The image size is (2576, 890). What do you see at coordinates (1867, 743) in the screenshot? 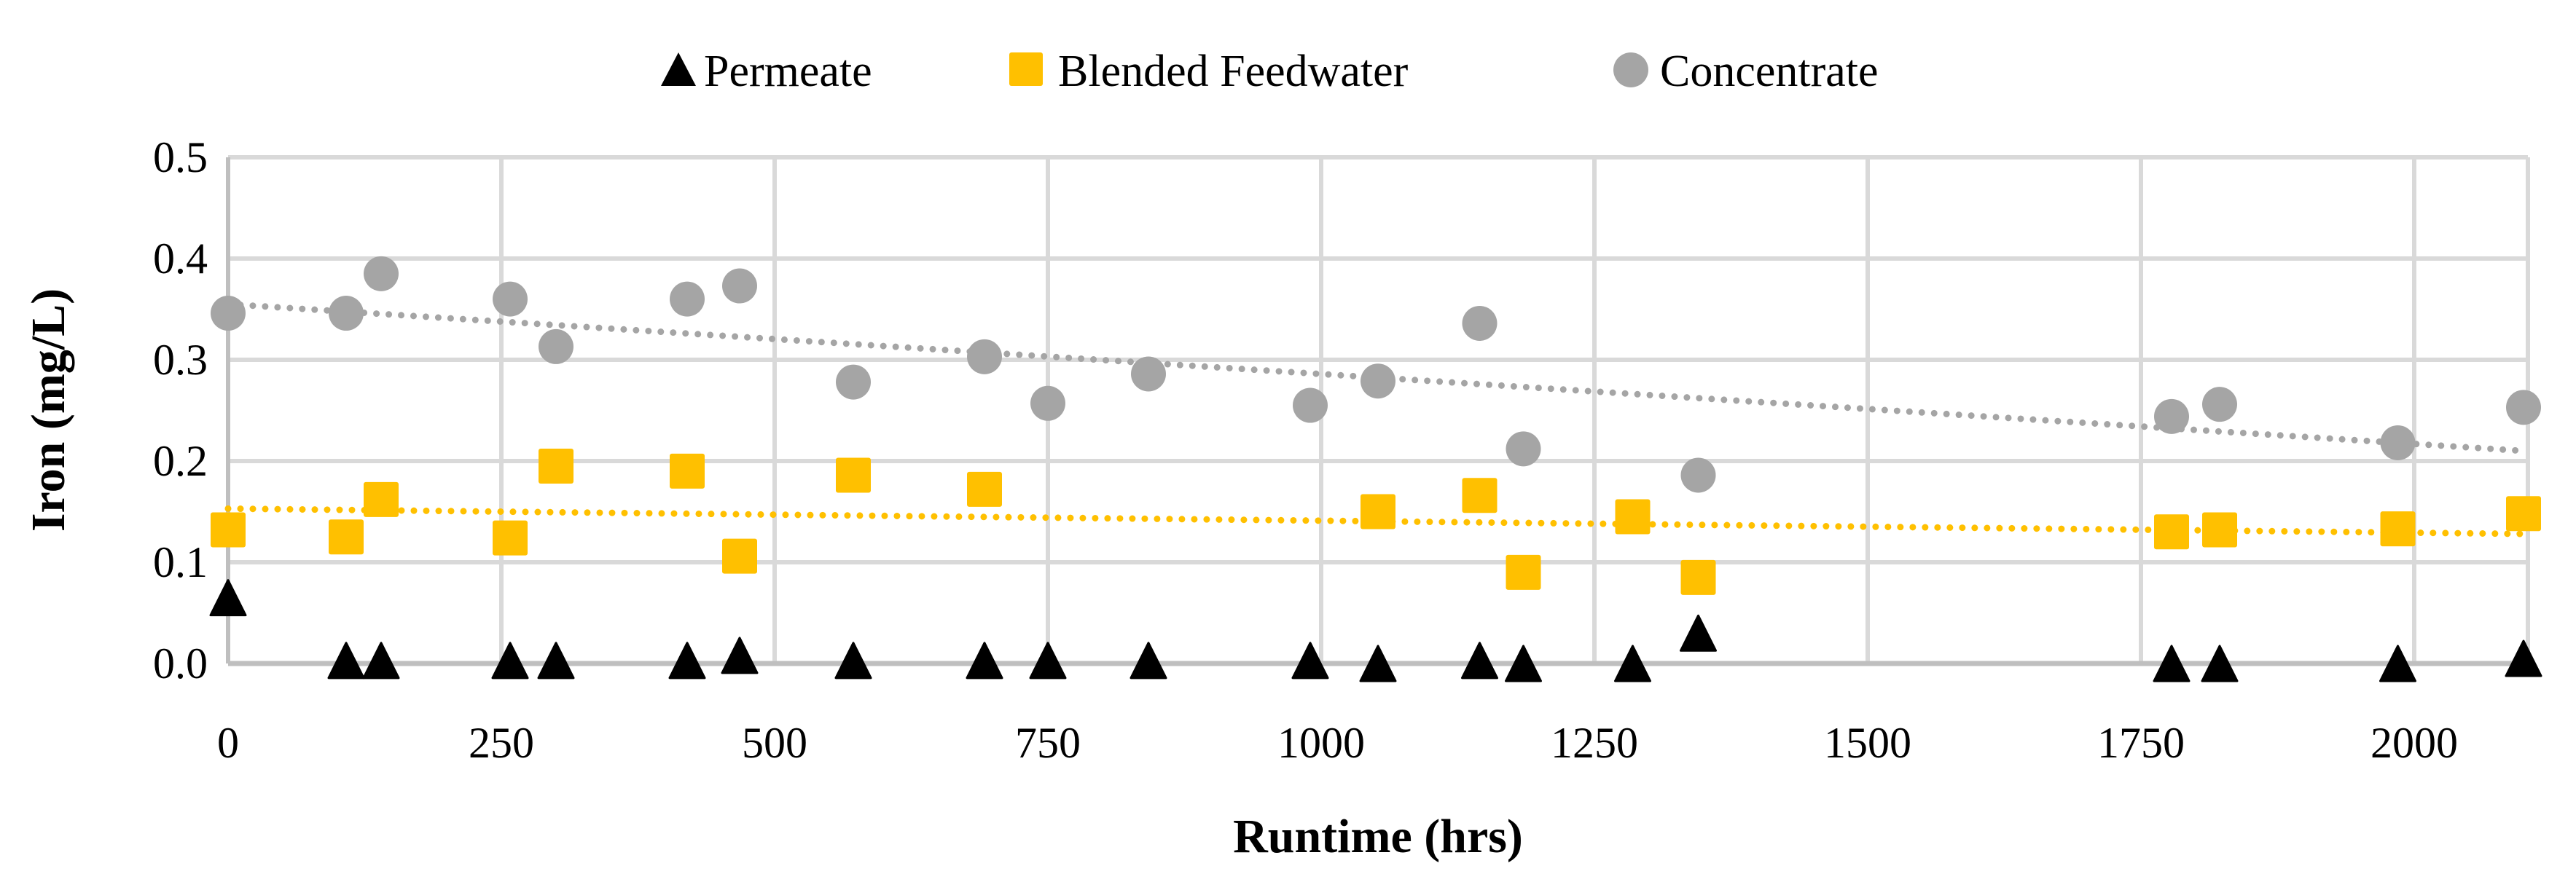
I see `x-tick-label: 1500` at bounding box center [1867, 743].